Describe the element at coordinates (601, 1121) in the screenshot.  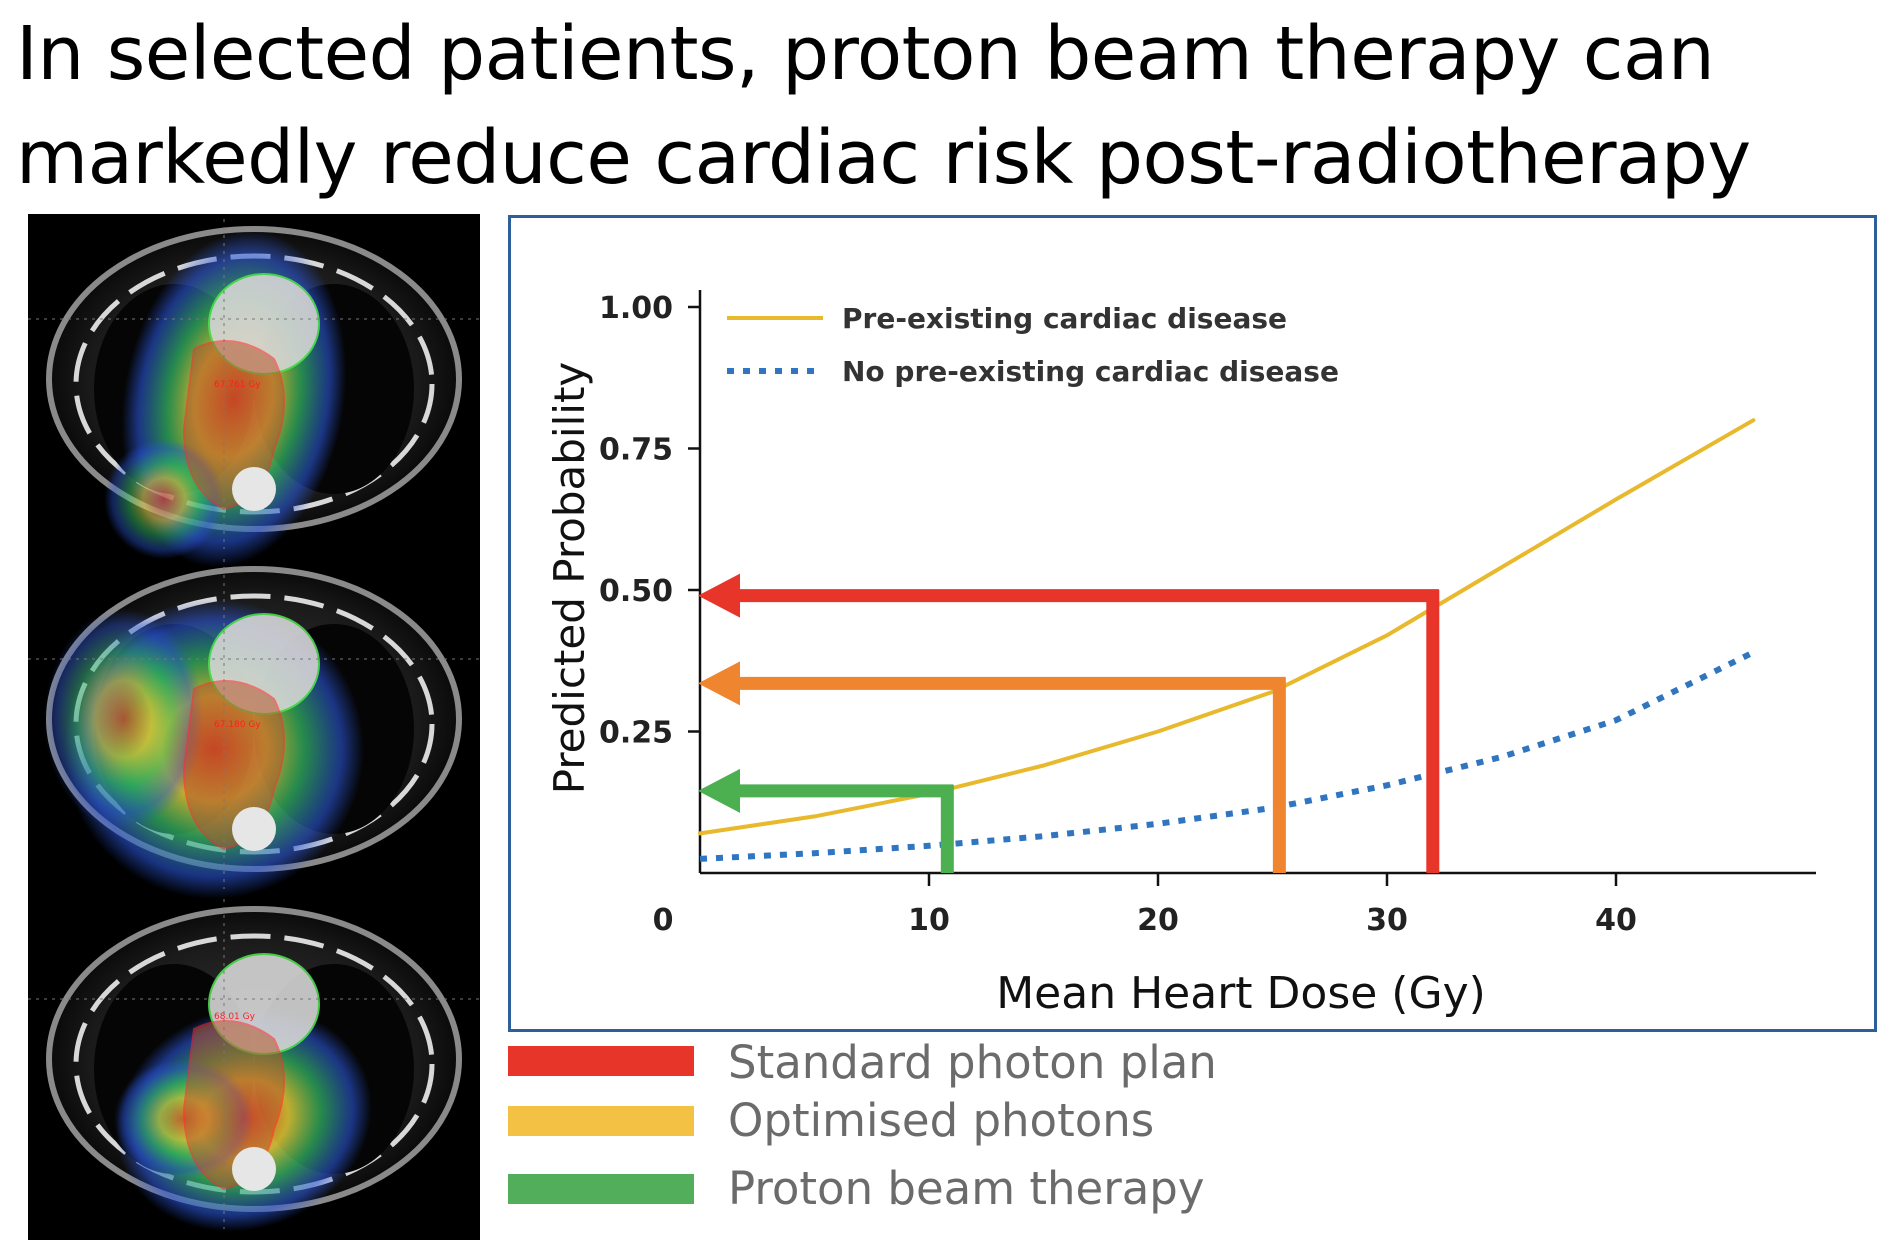
I see `plan-legend-swatch-optimised` at that location.